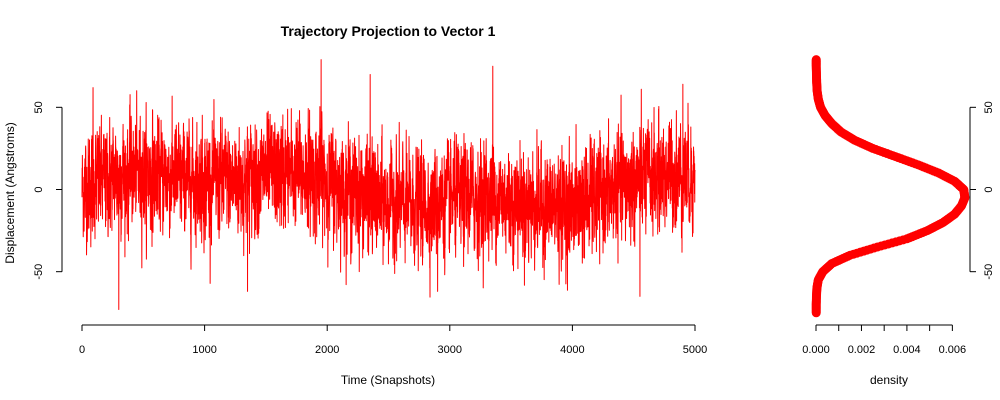 Image resolution: width=1000 pixels, height=400 pixels. I want to click on density-curve, so click(890, 186).